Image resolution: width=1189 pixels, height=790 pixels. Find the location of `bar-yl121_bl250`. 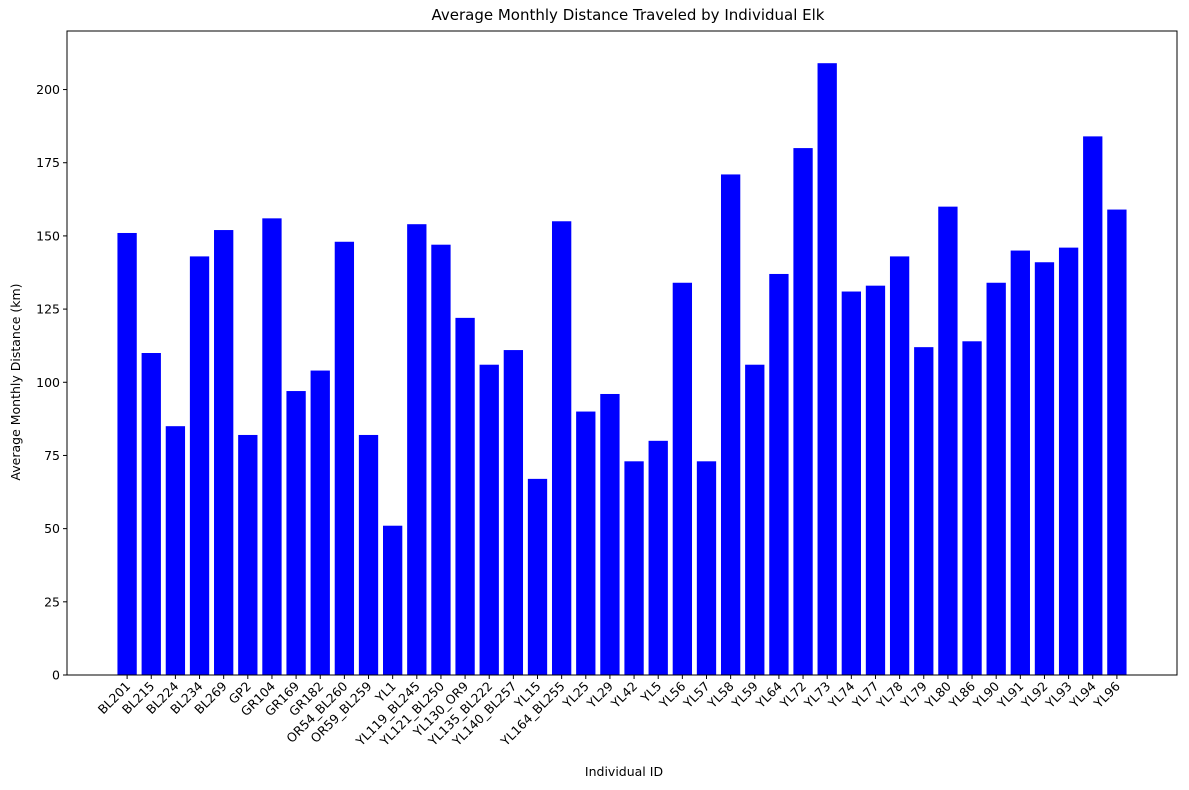

bar-yl121_bl250 is located at coordinates (441, 459).